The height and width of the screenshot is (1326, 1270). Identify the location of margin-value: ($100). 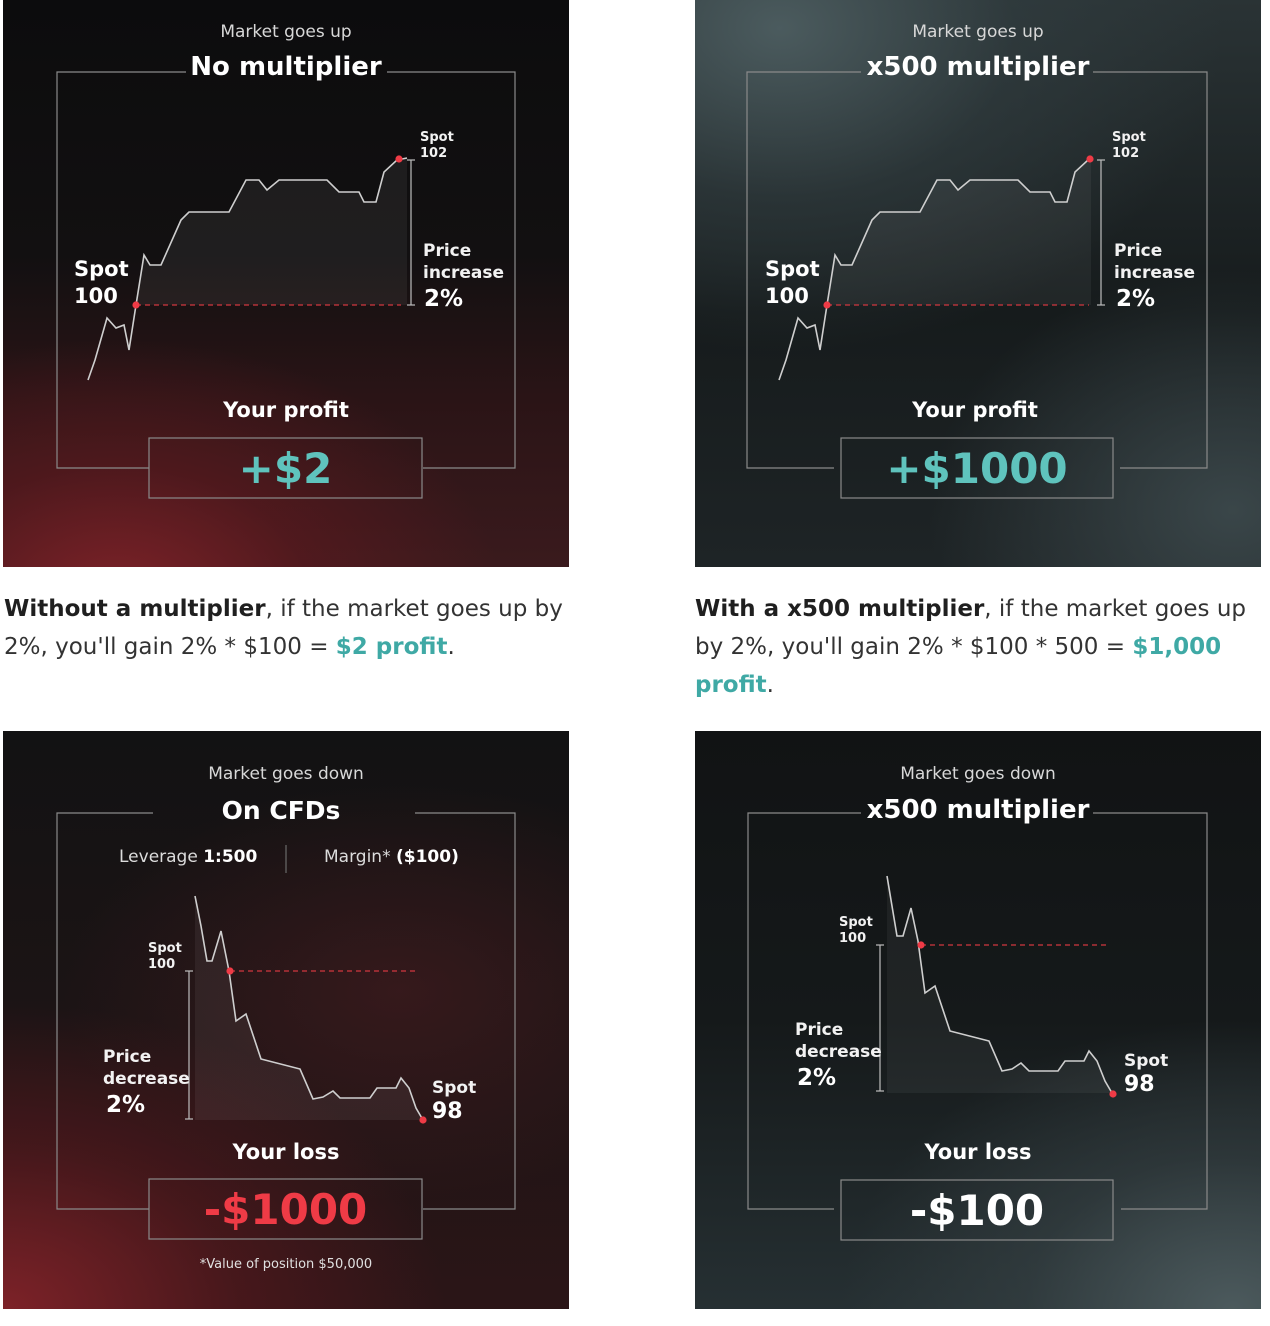
(427, 857).